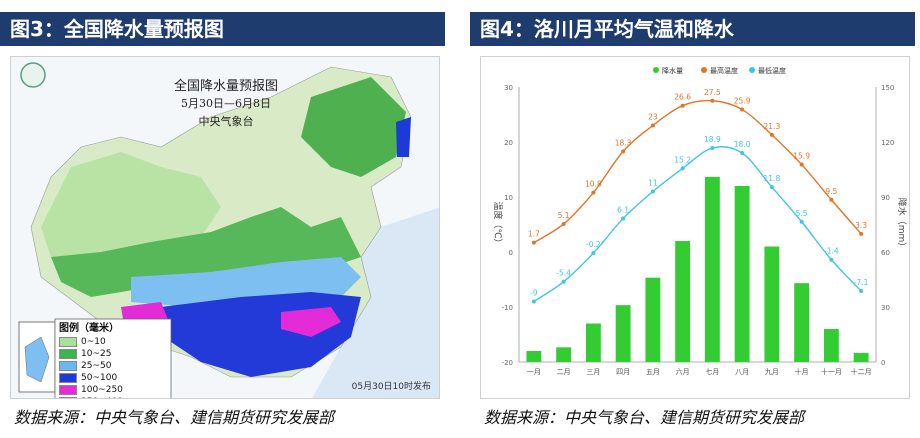 This screenshot has height=438, width=920. Describe the element at coordinates (742, 372) in the screenshot. I see `x-tick-label: 八月` at that location.